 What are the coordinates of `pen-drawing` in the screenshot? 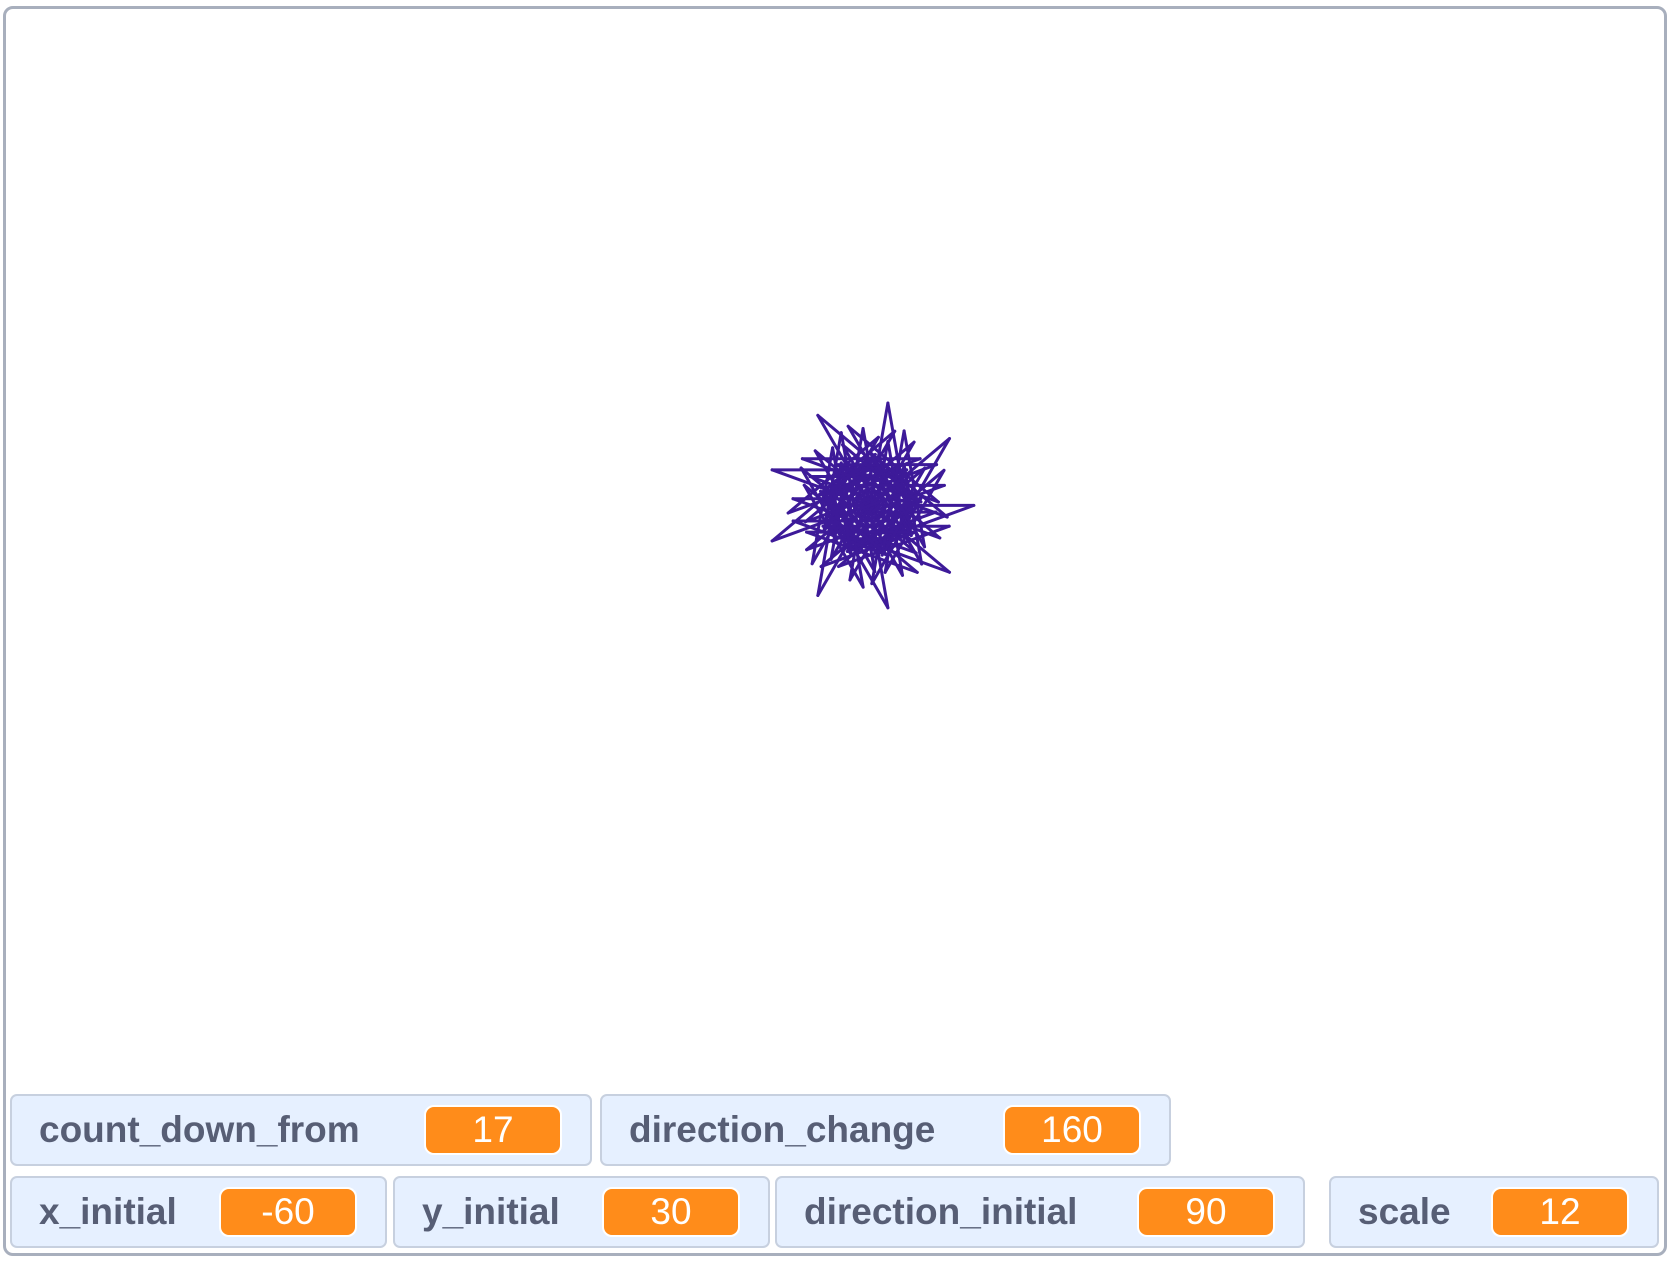 It's located at (873, 505).